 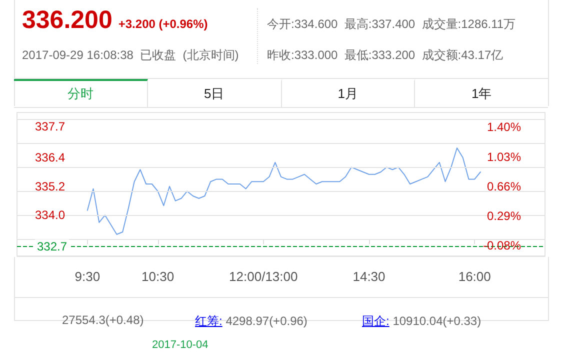 What do you see at coordinates (50, 215) in the screenshot?
I see `y-tick-label: 334.0` at bounding box center [50, 215].